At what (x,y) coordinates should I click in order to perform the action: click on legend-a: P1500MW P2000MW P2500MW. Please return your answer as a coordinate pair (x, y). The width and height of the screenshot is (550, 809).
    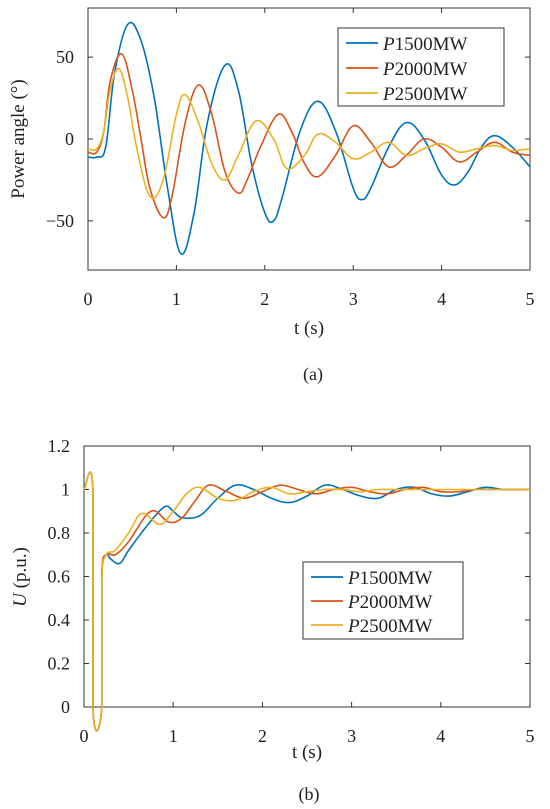
    Looking at the image, I should click on (421, 67).